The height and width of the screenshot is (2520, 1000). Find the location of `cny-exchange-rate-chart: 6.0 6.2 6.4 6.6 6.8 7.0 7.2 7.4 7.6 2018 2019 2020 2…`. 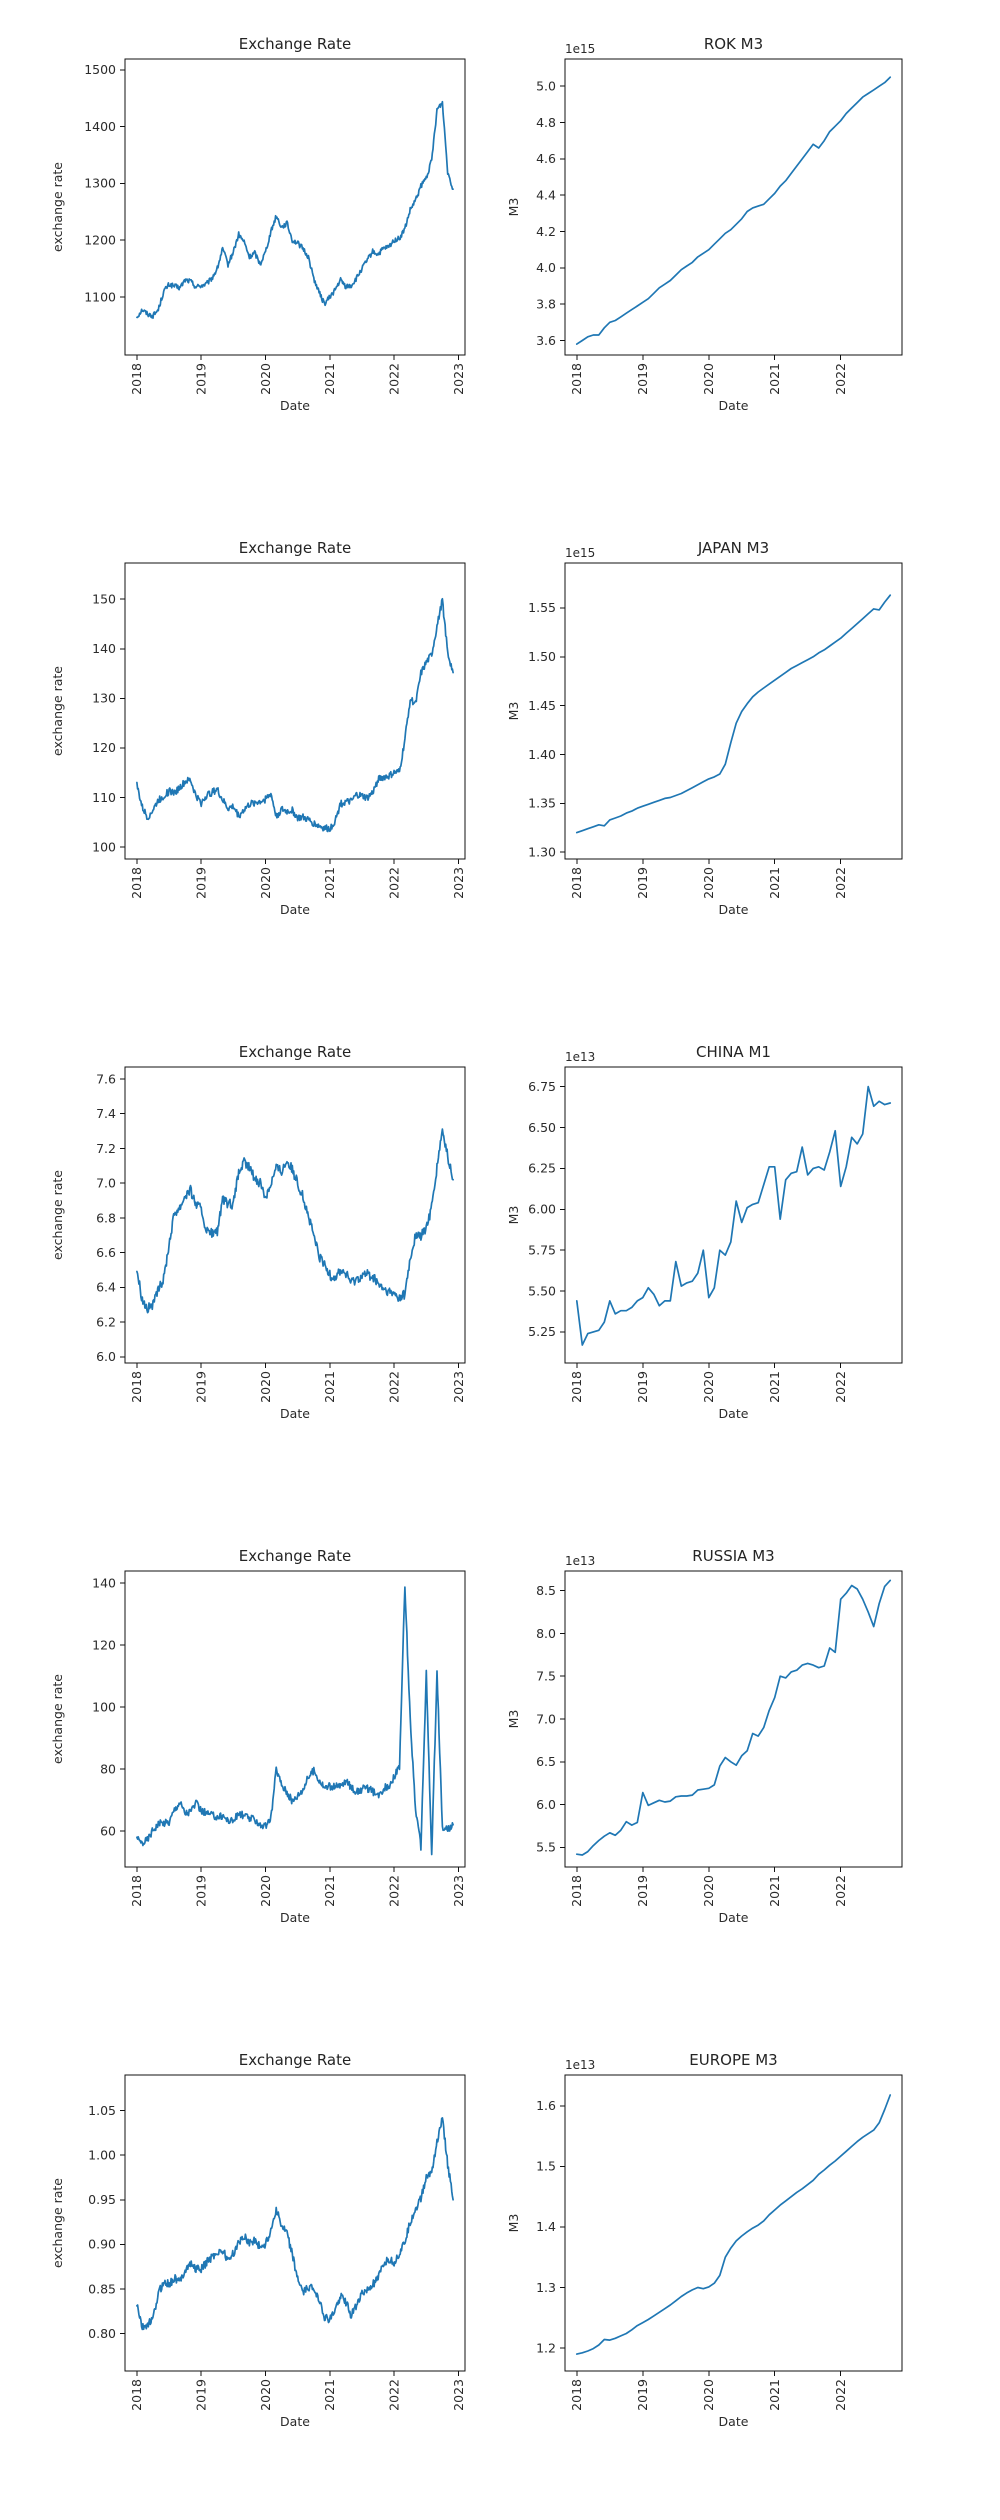

cny-exchange-rate-chart: 6.0 6.2 6.4 6.6 6.8 7.0 7.2 7.4 7.6 2018 2019 2020 2… is located at coordinates (258, 1232).